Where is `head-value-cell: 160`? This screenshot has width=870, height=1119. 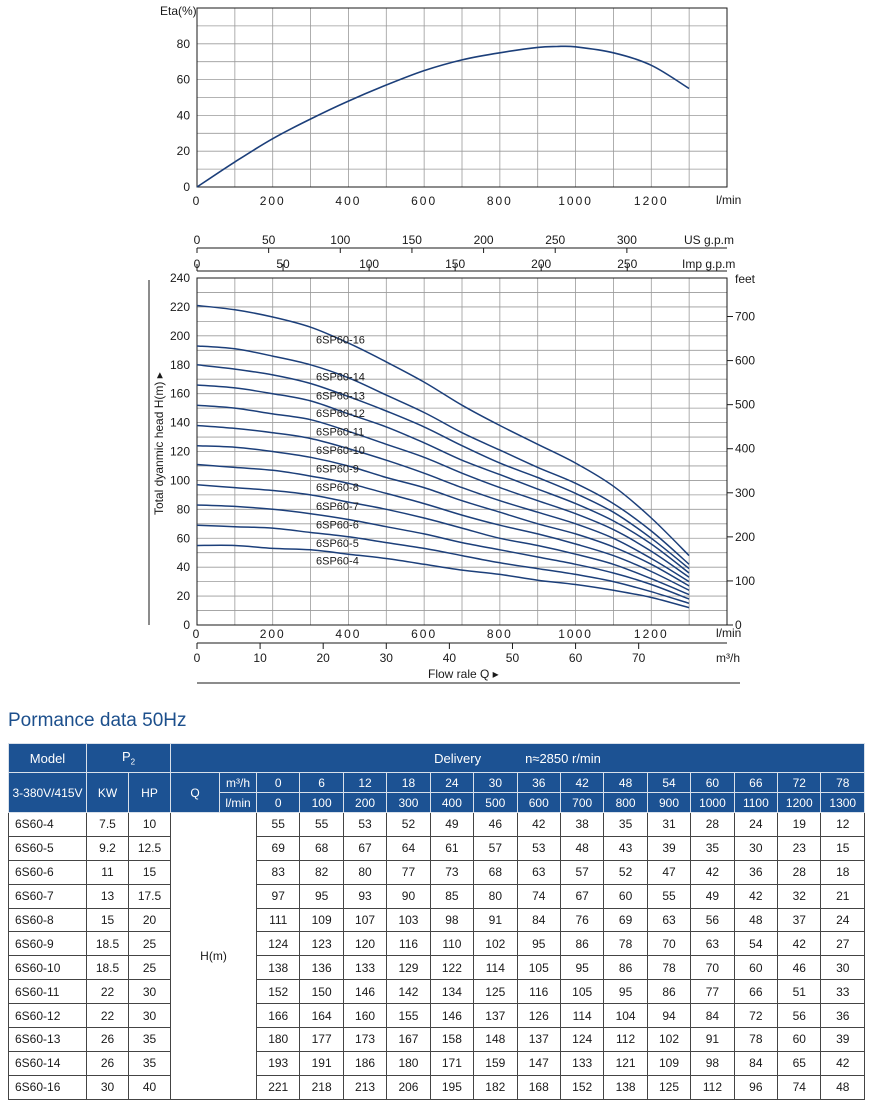
head-value-cell: 160 is located at coordinates (365, 1016).